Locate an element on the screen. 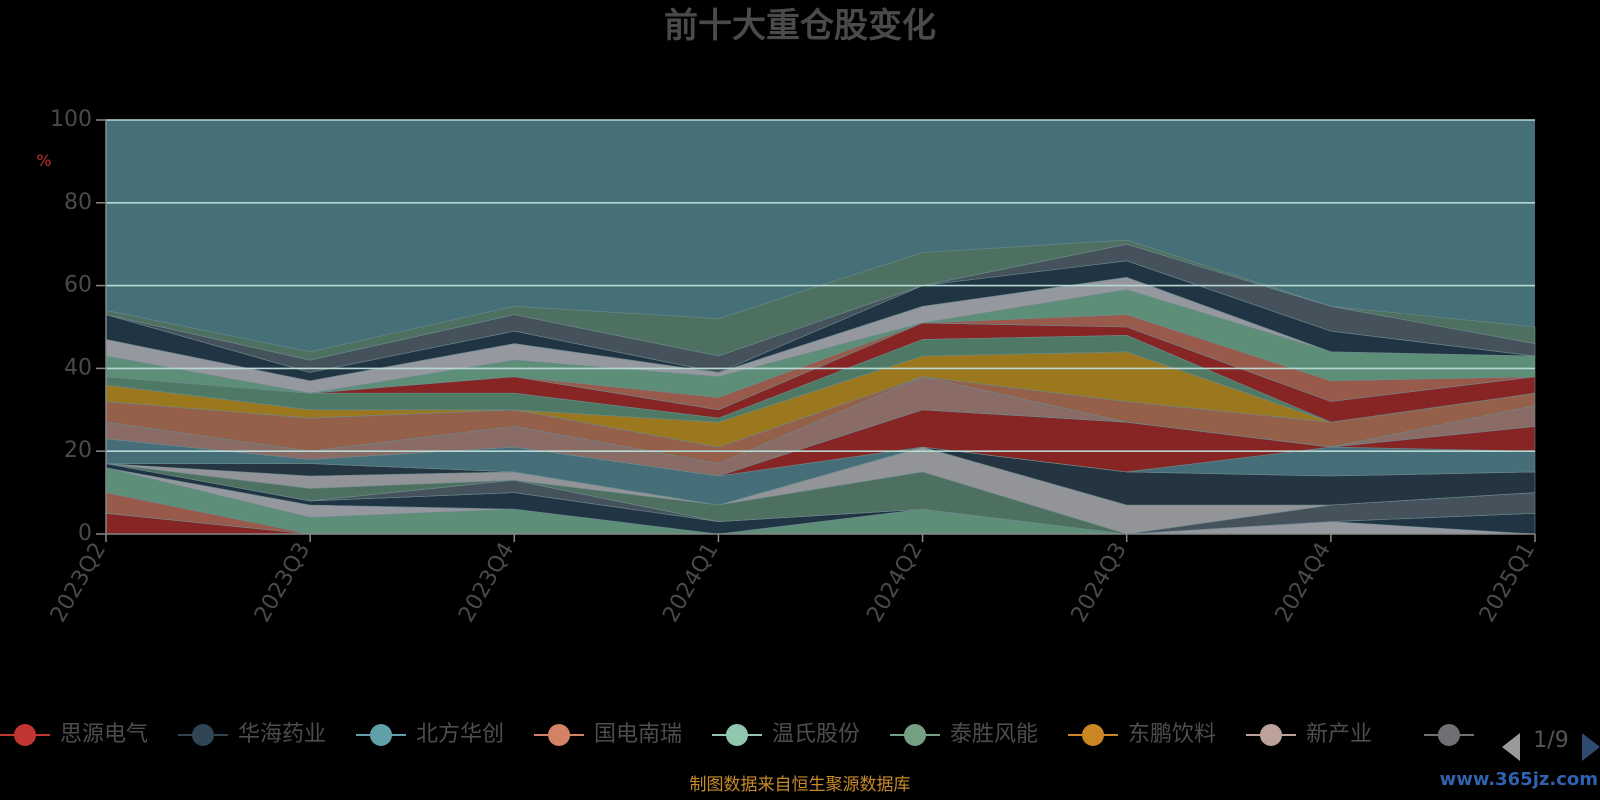 The height and width of the screenshot is (800, 1600). x-tick-label: 2024Q2 is located at coordinates (894, 583).